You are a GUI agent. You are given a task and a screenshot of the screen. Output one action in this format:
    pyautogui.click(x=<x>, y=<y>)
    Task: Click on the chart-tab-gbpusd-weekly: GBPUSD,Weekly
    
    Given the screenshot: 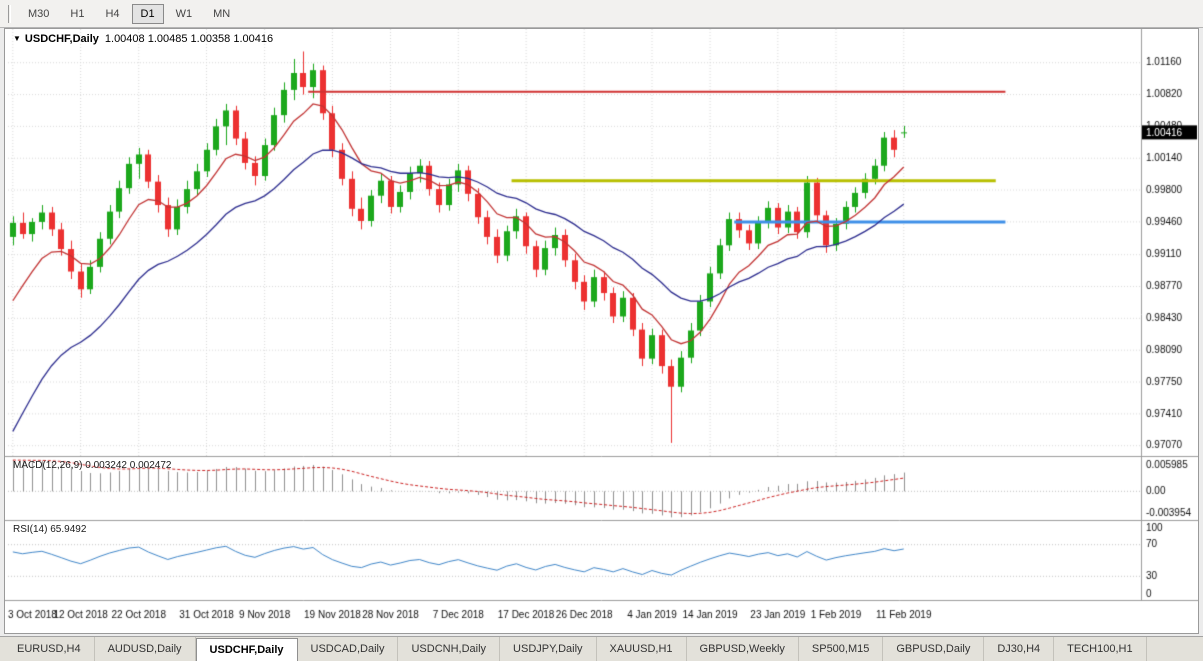 What is the action you would take?
    pyautogui.click(x=743, y=649)
    